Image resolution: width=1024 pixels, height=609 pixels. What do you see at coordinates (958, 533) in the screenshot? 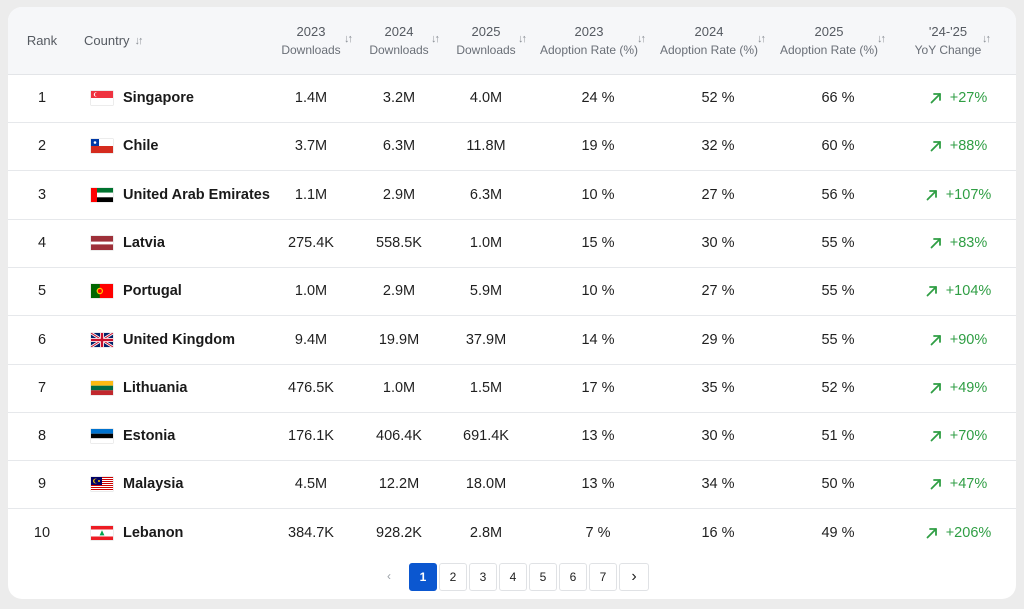
I see `yoy-change-cell: +206%` at bounding box center [958, 533].